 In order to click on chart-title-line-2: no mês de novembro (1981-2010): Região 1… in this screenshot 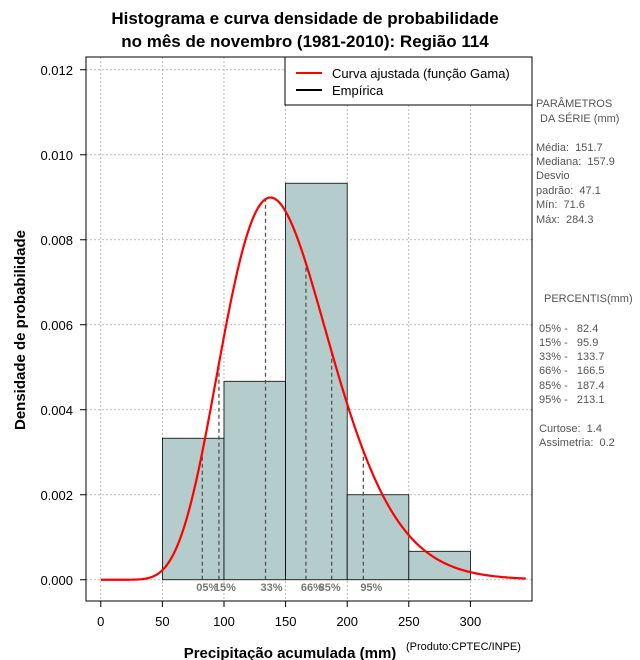, I will do `click(305, 41)`.